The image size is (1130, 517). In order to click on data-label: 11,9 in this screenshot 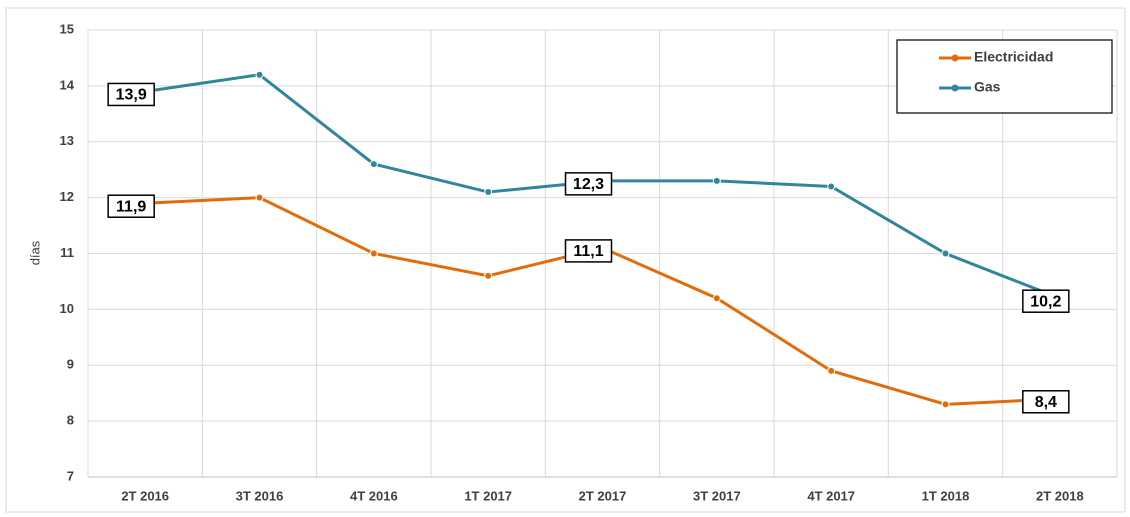, I will do `click(131, 206)`.